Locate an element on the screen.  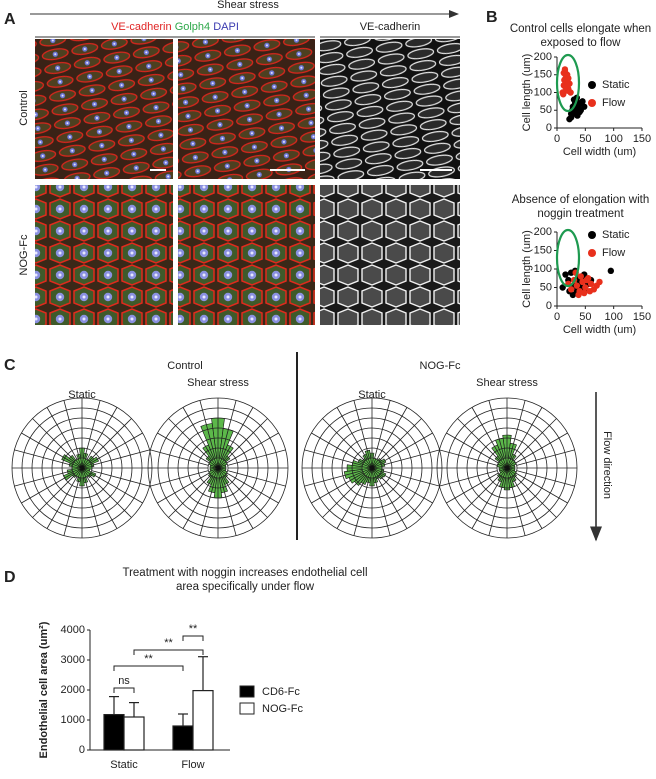
x-tick-label: 150 is located at coordinates (642, 317).